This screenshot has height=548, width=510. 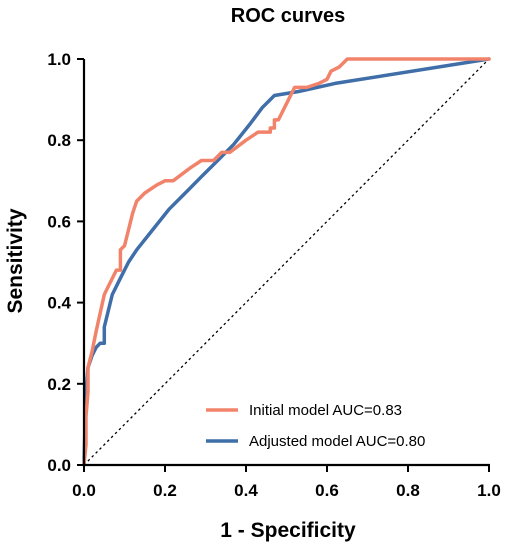 What do you see at coordinates (288, 16) in the screenshot?
I see `chart-title: ROC curves` at bounding box center [288, 16].